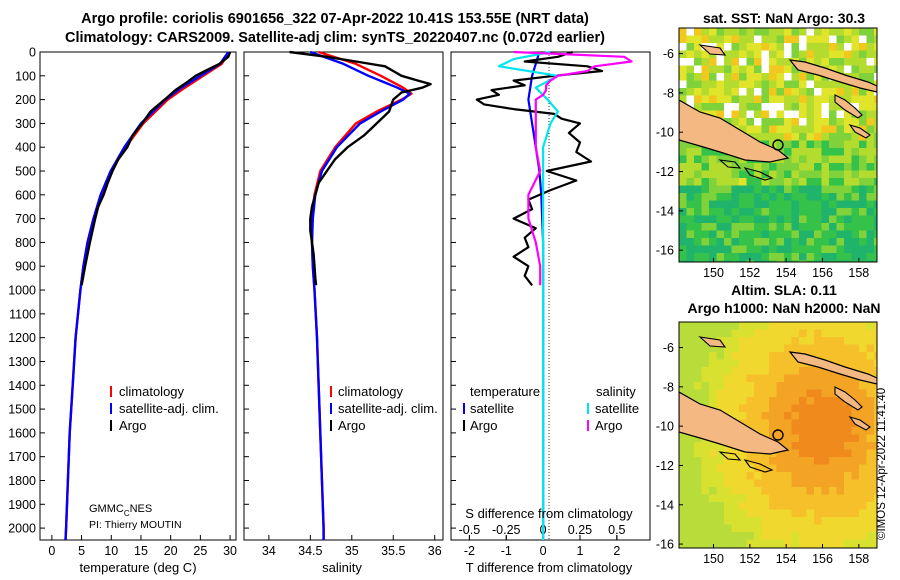  I want to click on s-tick-label: 0.25, so click(580, 530).